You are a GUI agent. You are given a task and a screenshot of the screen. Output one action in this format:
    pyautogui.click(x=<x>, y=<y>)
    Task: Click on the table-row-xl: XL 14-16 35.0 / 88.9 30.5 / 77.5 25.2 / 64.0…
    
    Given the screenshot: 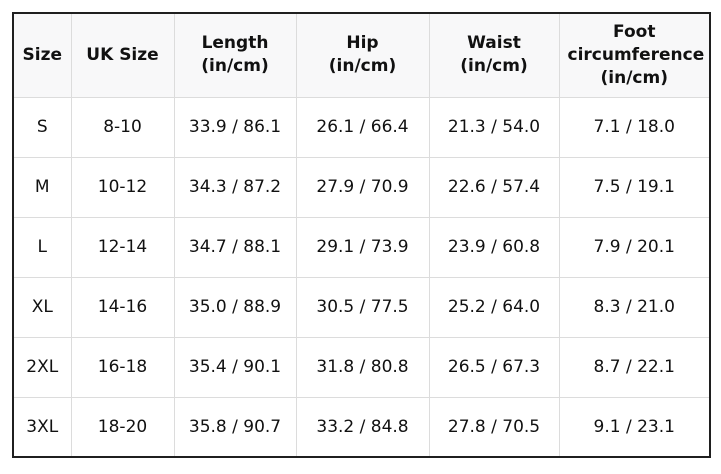 What is the action you would take?
    pyautogui.click(x=361, y=307)
    